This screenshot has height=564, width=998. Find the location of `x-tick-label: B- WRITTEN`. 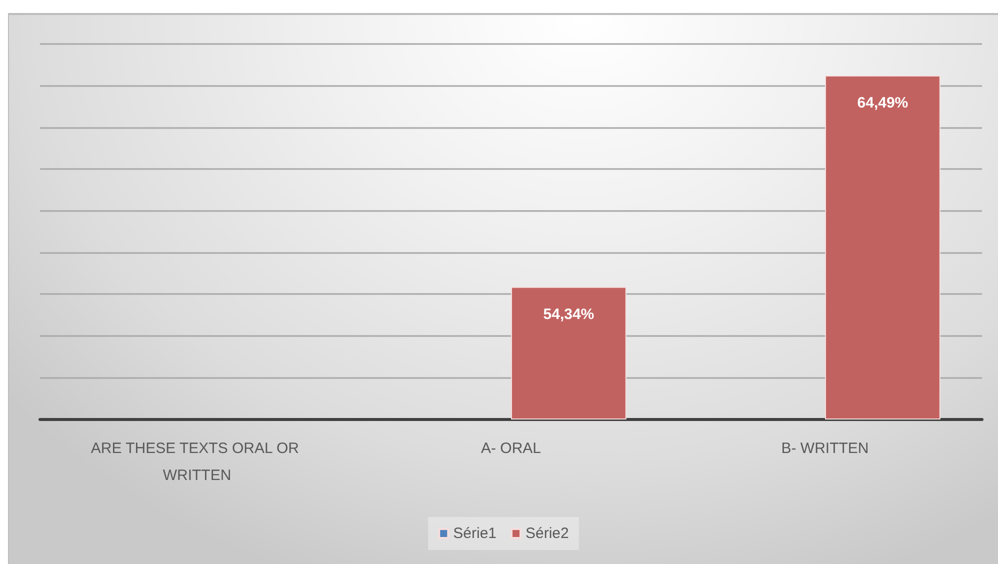

x-tick-label: B- WRITTEN is located at coordinates (825, 448).